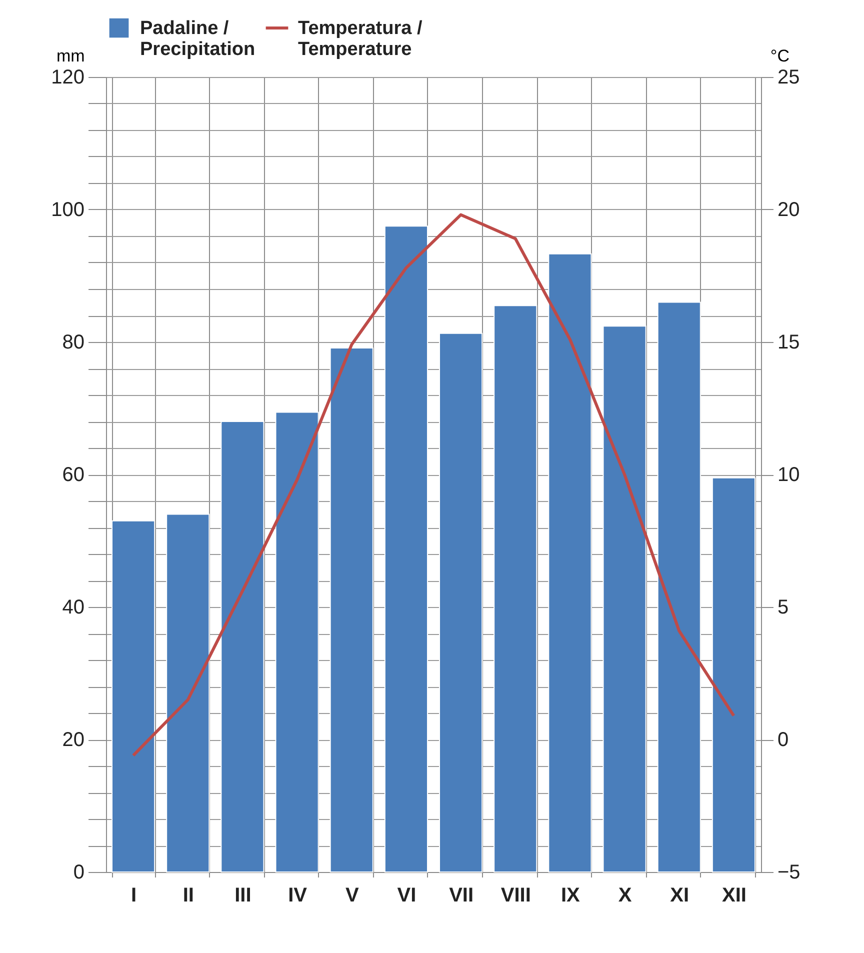 Image resolution: width=864 pixels, height=953 pixels. What do you see at coordinates (352, 895) in the screenshot?
I see `x-tick-label: V` at bounding box center [352, 895].